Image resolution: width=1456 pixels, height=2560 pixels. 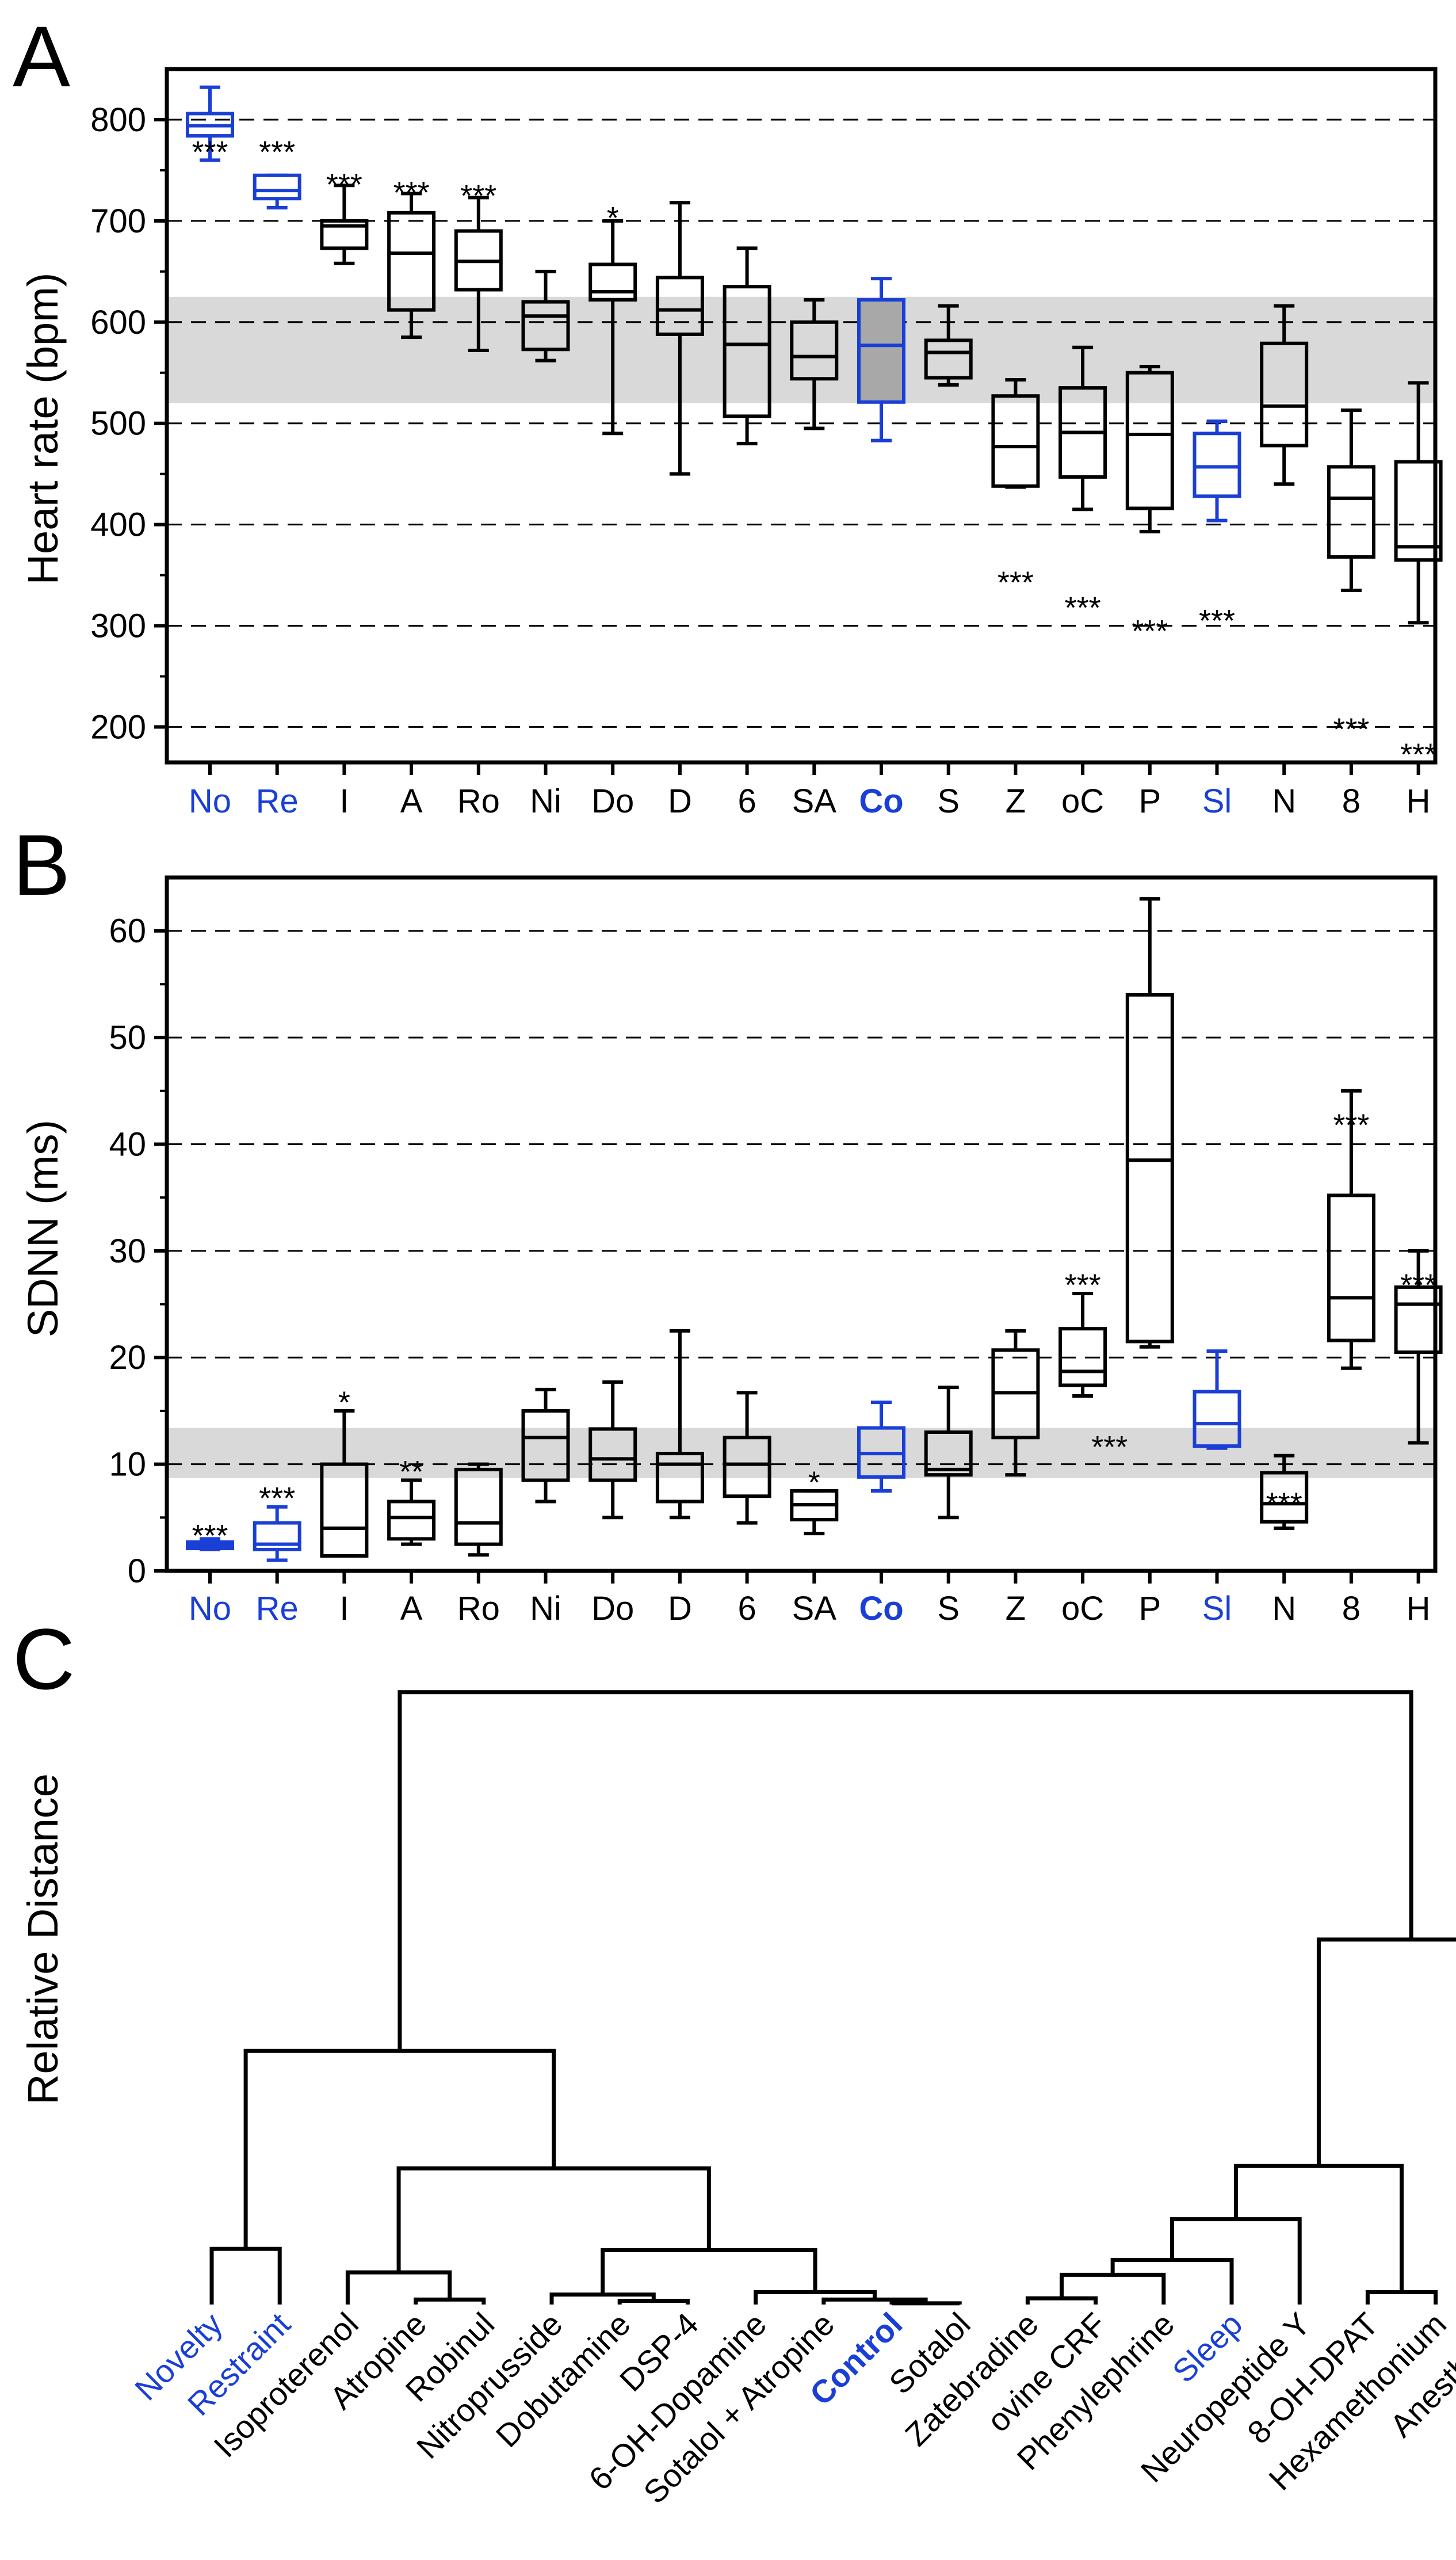 I want to click on reference-band-rect, so click(x=801, y=1453).